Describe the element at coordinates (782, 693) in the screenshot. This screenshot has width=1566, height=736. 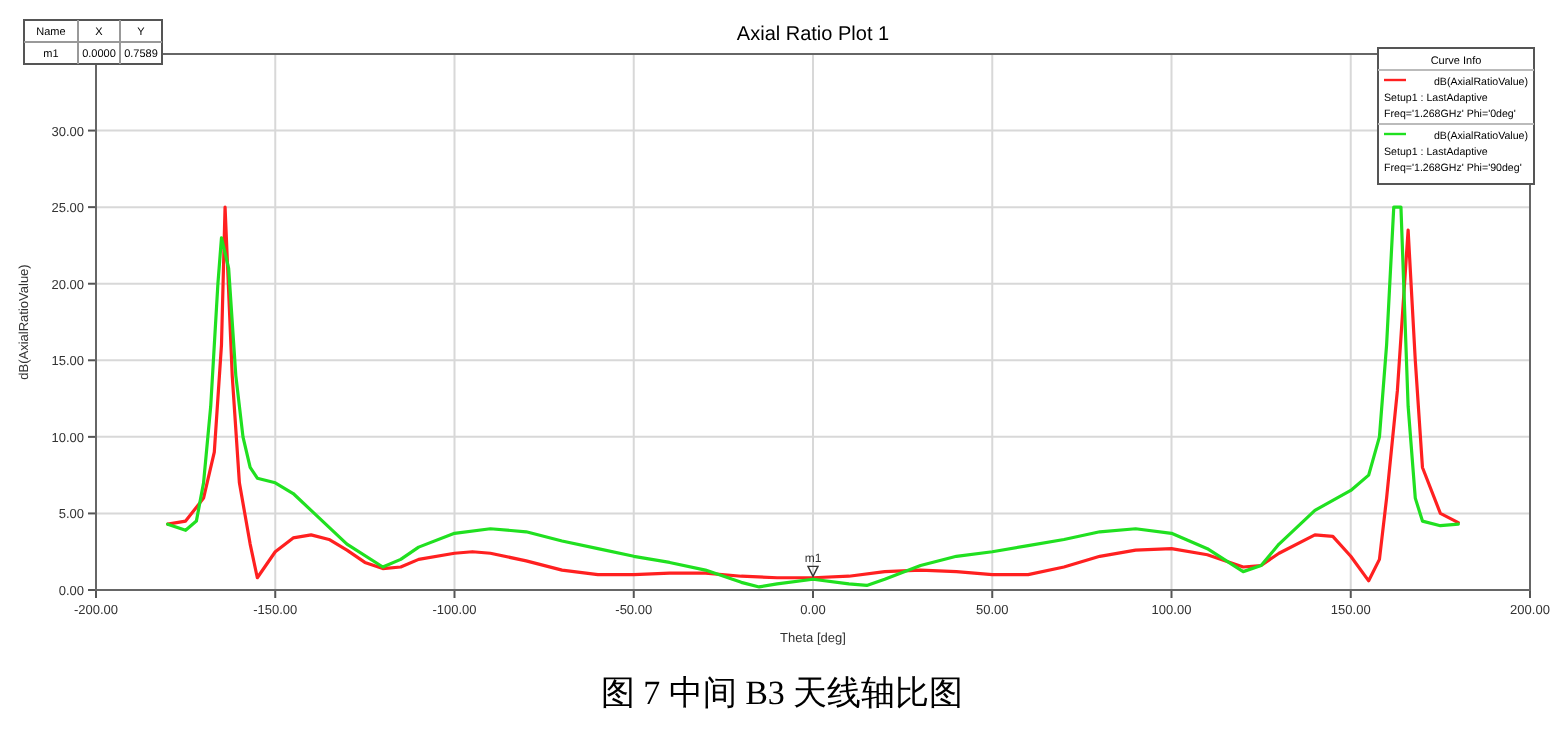
I see `caption: 图 7 中间 B3 天线轴比图` at that location.